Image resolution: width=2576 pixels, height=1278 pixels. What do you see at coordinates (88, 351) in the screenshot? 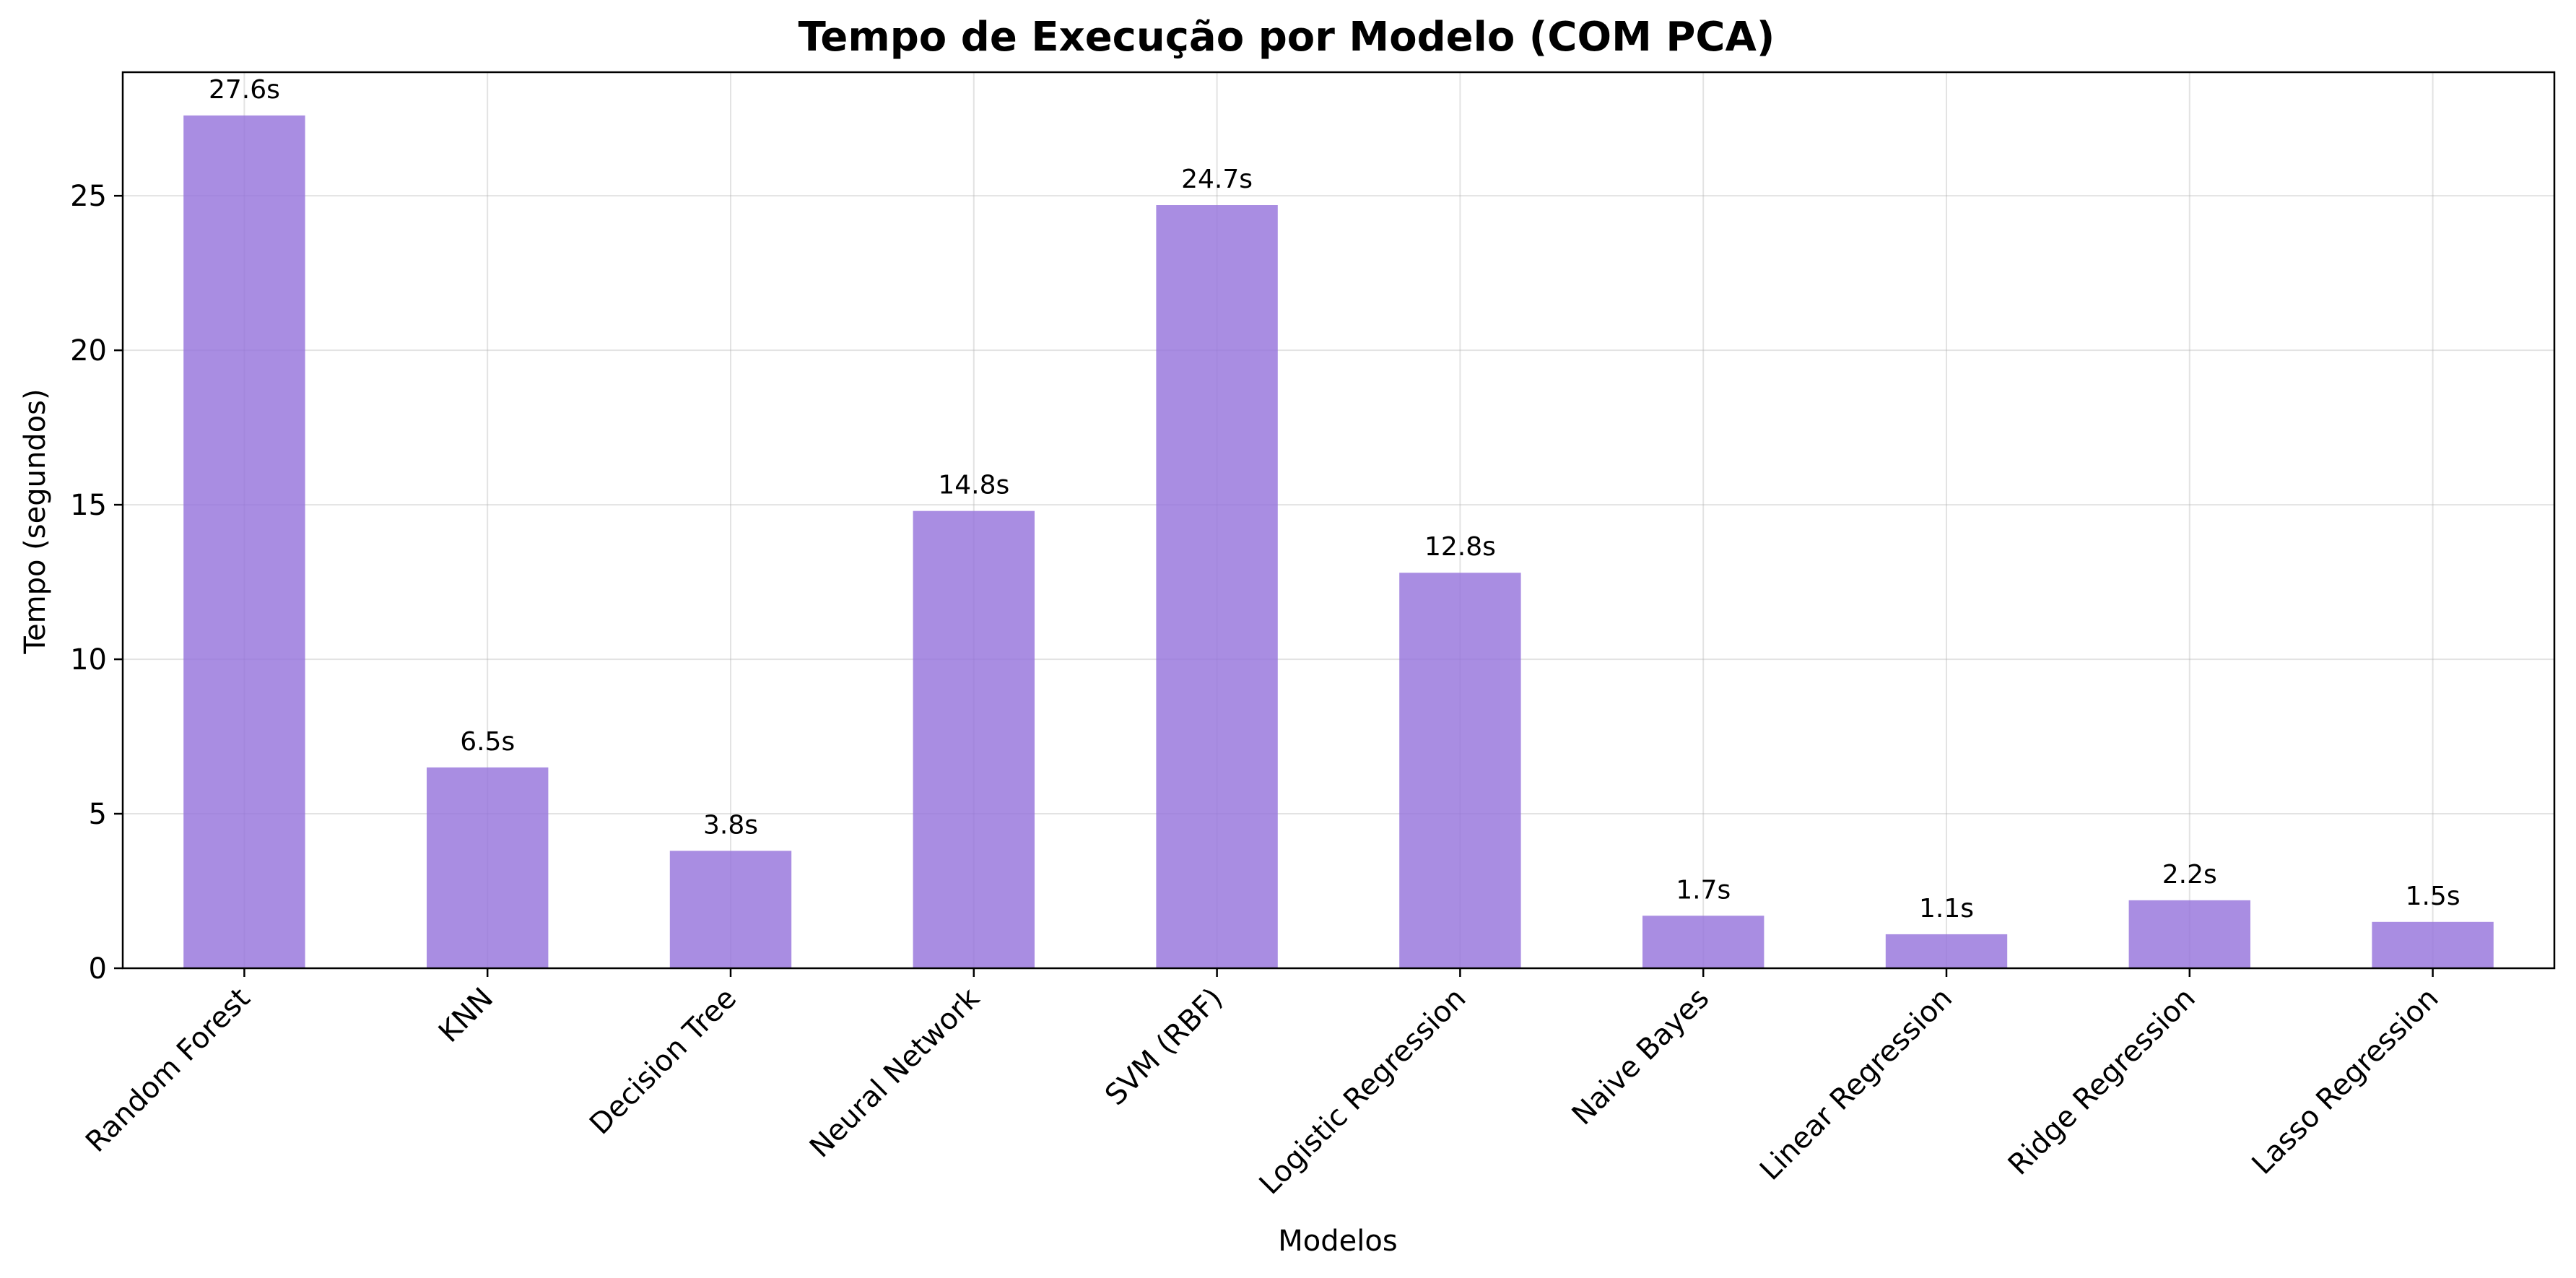
I see `y-tick-label: 20` at bounding box center [88, 351].